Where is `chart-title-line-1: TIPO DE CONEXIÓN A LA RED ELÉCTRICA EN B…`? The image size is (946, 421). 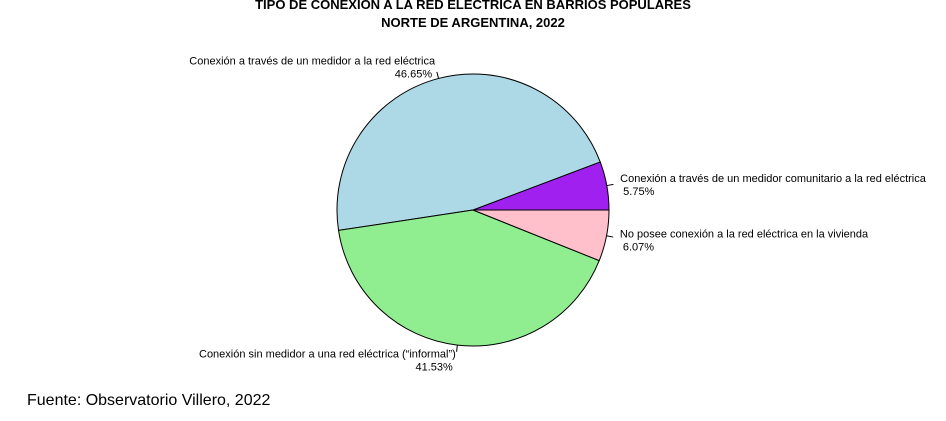
chart-title-line-1: TIPO DE CONEXIÓN A LA RED ELÉCTRICA EN B… is located at coordinates (473, 6).